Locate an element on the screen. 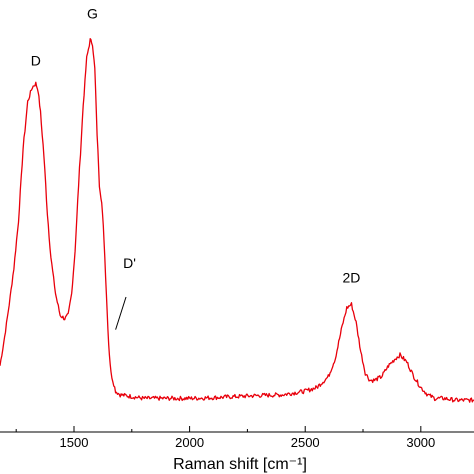  x-tick-label: 2500 is located at coordinates (305, 442).